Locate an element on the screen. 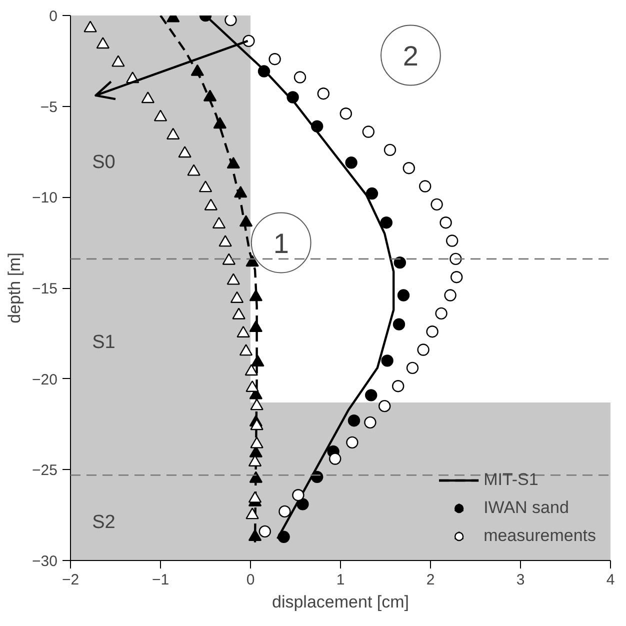 This screenshot has height=626, width=626. y-axis-title: depth [m] is located at coordinates (14, 288).